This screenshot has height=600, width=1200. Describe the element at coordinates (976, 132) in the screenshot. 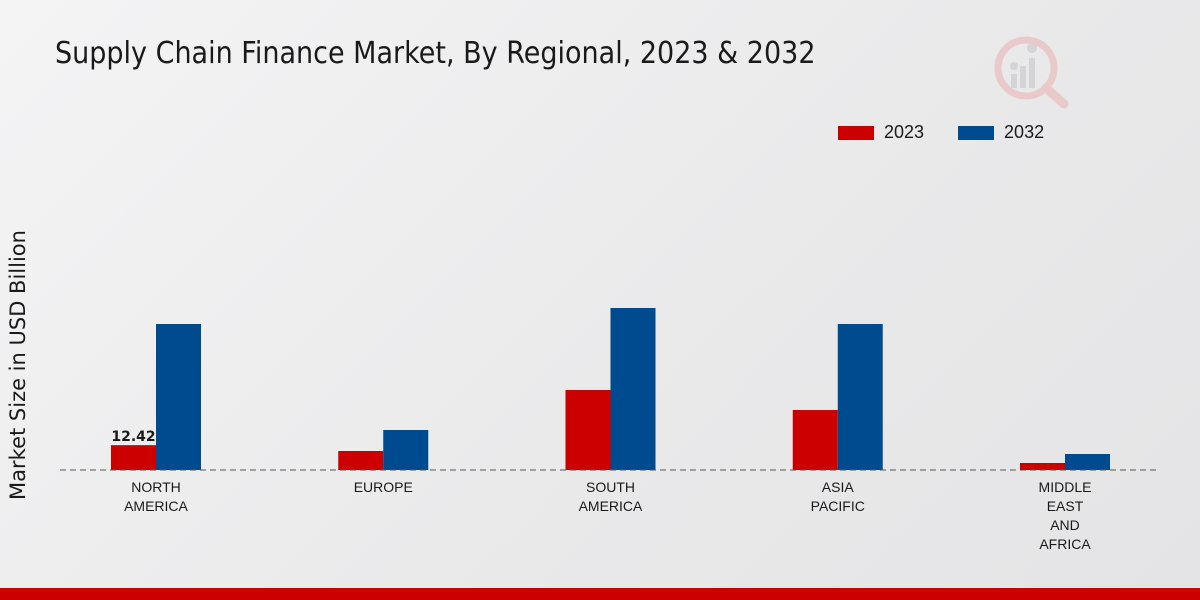

I see `legend-swatch-2032` at that location.